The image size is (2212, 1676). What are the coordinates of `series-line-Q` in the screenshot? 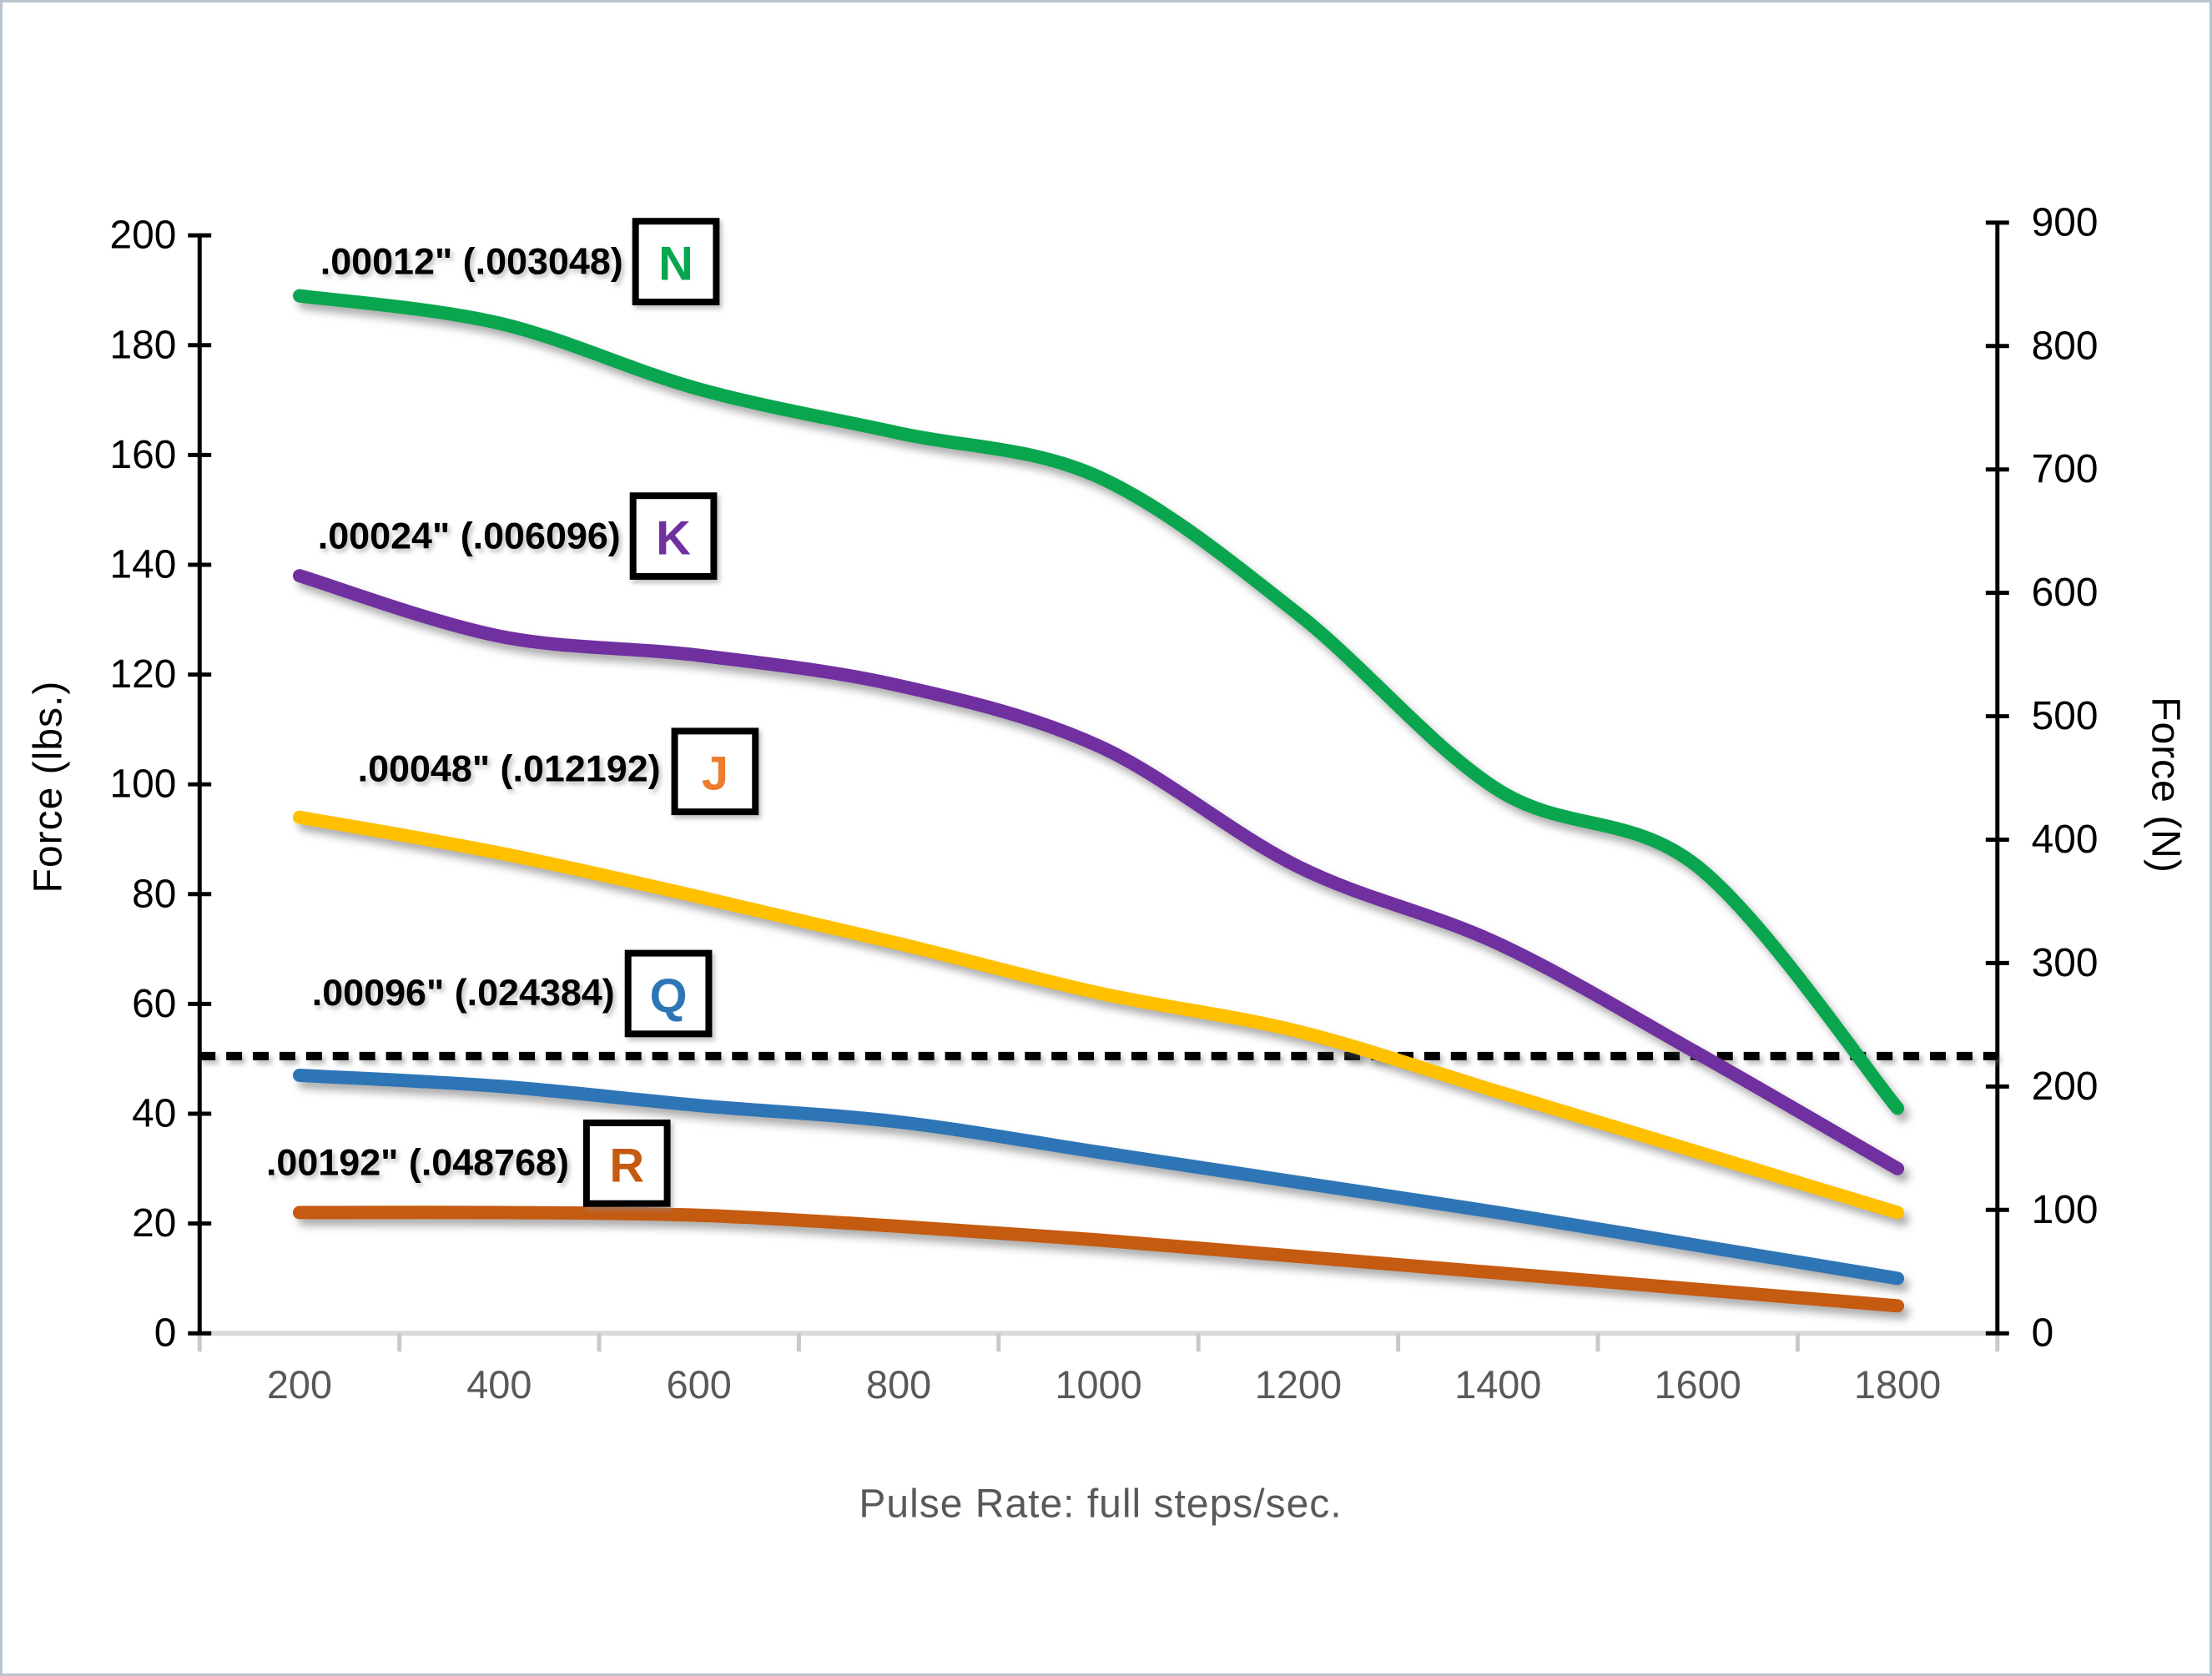 It's located at (1098, 1177).